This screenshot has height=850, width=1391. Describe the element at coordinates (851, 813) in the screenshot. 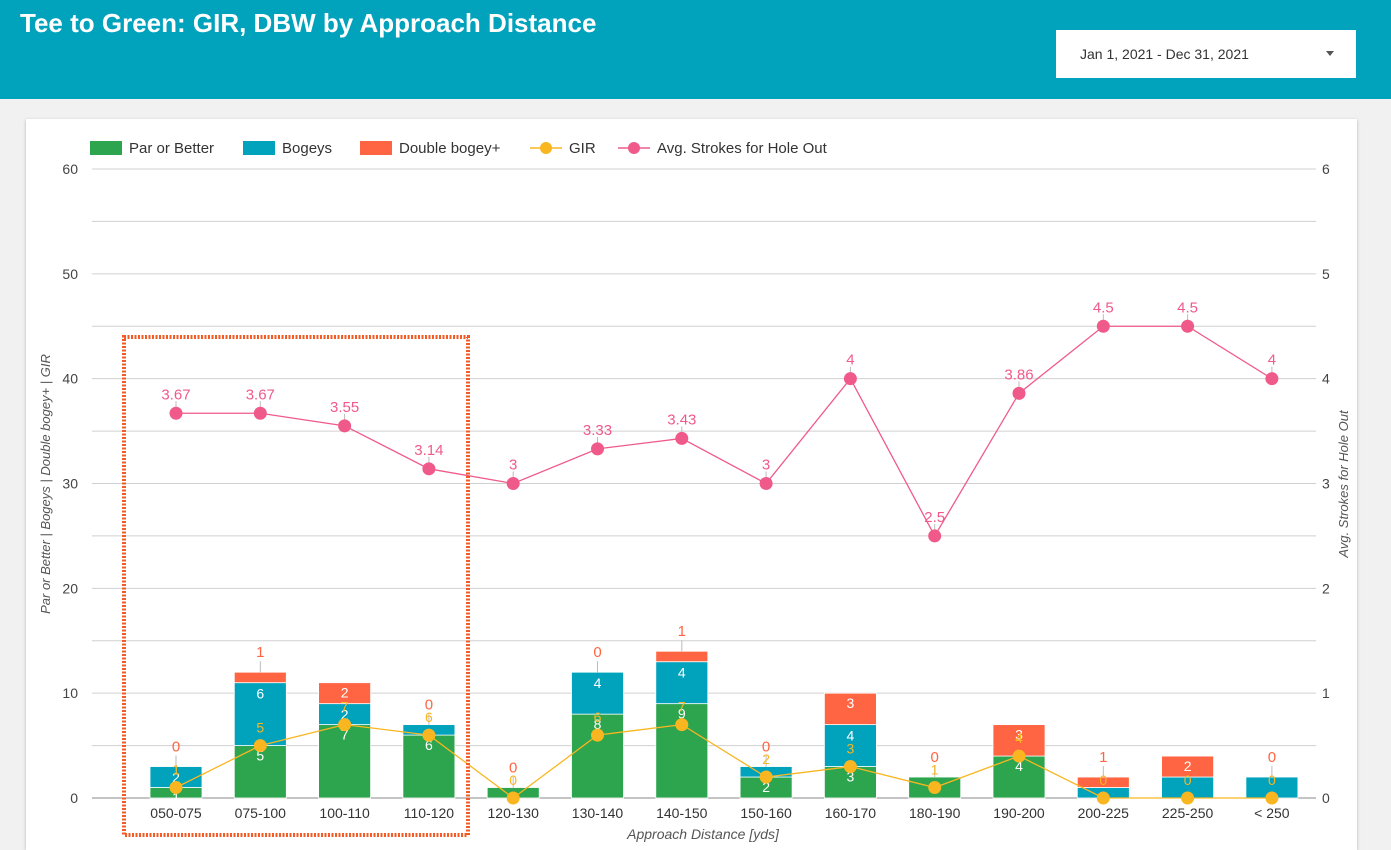

I see `x-tick-label: 160-170` at that location.